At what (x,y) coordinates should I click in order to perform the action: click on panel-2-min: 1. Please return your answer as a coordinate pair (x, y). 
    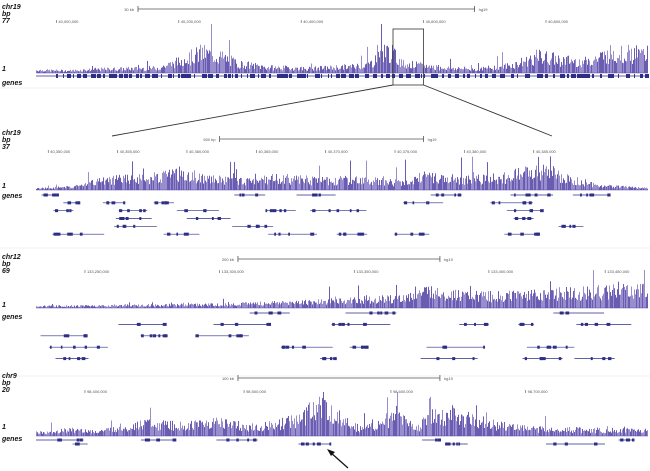
    Looking at the image, I should click on (4, 186).